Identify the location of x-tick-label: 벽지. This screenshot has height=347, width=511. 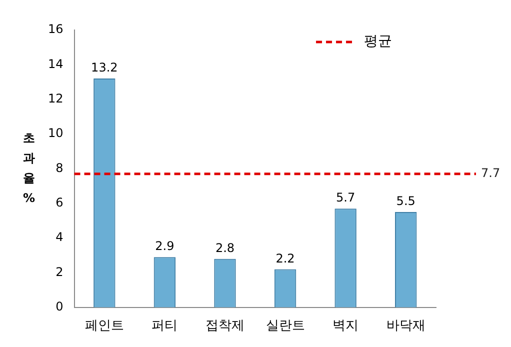
(345, 326).